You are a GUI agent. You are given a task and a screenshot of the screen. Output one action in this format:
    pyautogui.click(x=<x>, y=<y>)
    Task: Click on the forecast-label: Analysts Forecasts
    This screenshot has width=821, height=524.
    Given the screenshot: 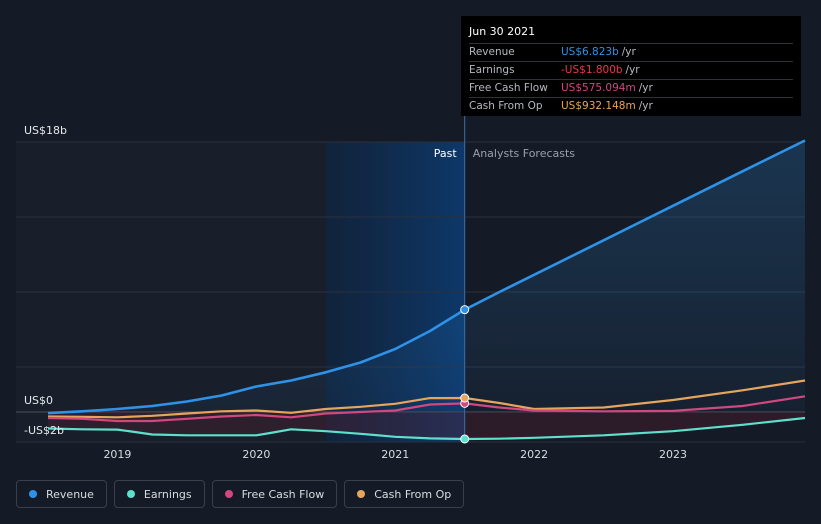 What is the action you would take?
    pyautogui.click(x=524, y=153)
    